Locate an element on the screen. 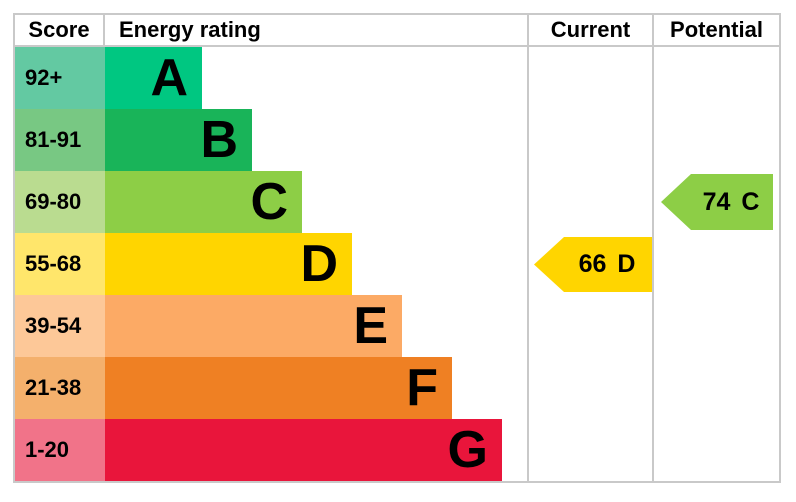  potential-band-letter: C is located at coordinates (750, 201).